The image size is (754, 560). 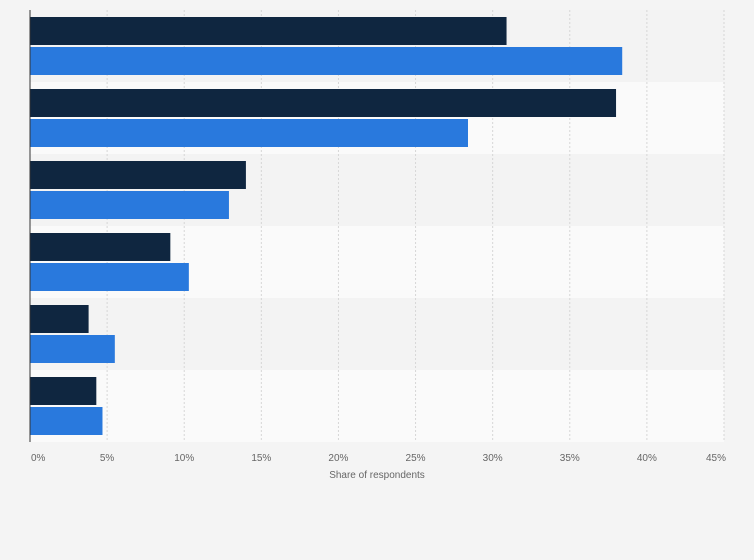 What do you see at coordinates (377, 475) in the screenshot?
I see `x-axis-title: Share of respondents` at bounding box center [377, 475].